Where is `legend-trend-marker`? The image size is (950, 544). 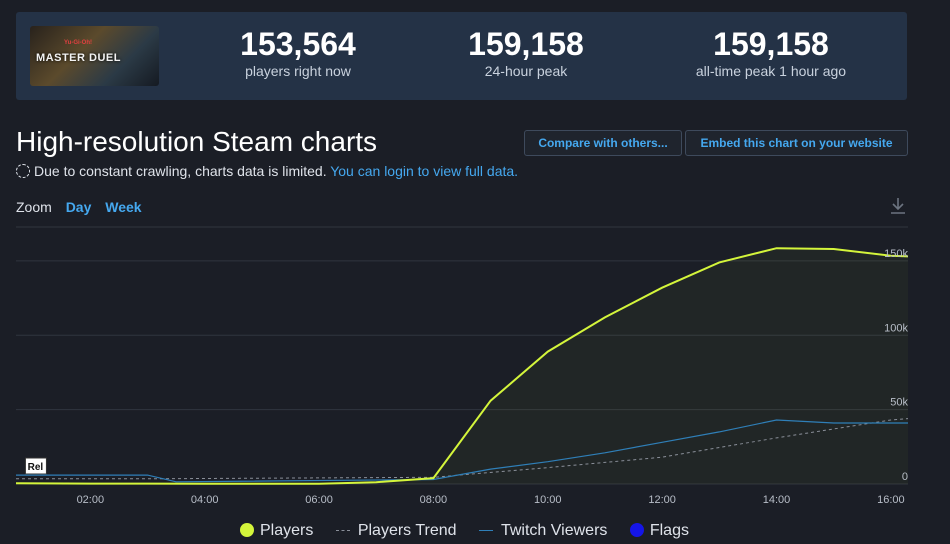
legend-trend-marker is located at coordinates (342, 530).